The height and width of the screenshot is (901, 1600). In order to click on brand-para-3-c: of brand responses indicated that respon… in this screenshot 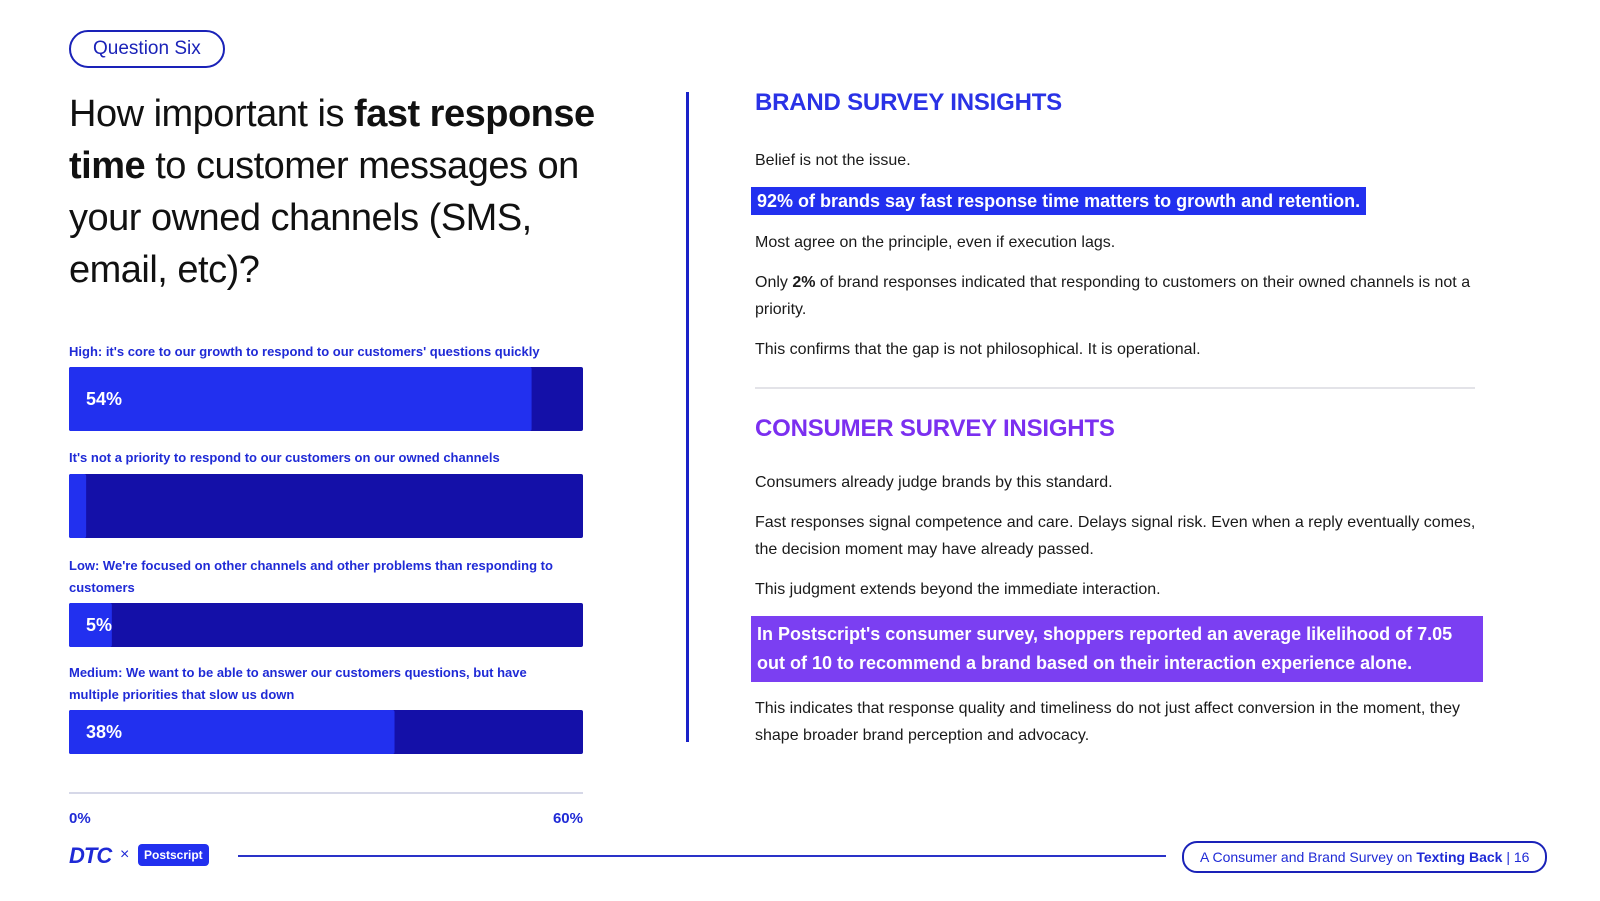, I will do `click(1113, 296)`.